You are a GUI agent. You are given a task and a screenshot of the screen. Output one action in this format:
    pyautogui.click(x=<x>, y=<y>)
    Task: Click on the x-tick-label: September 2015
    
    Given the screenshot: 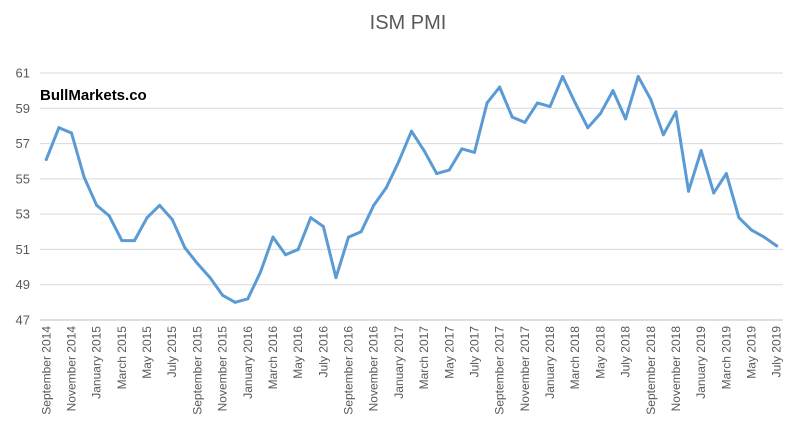 What is the action you would take?
    pyautogui.click(x=197, y=370)
    